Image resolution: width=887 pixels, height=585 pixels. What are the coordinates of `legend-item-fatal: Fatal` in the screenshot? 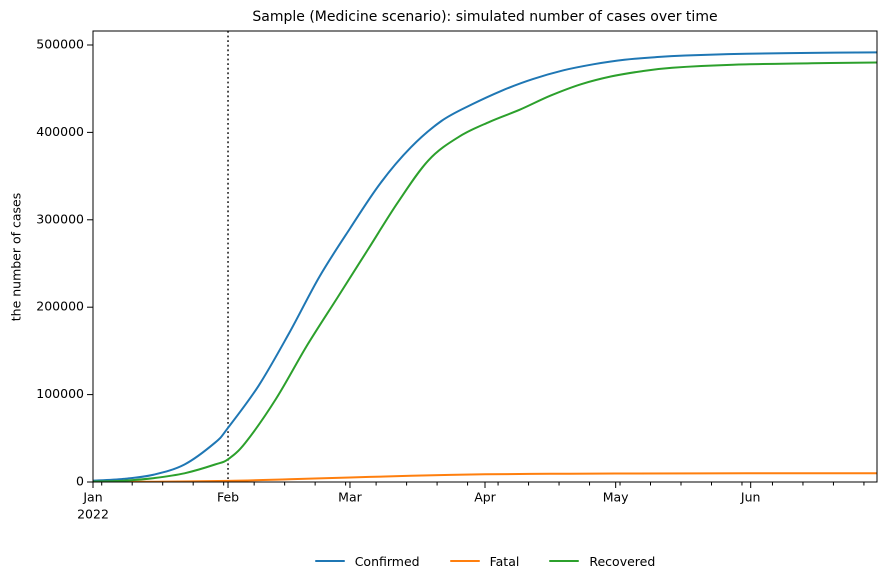 It's located at (484, 561).